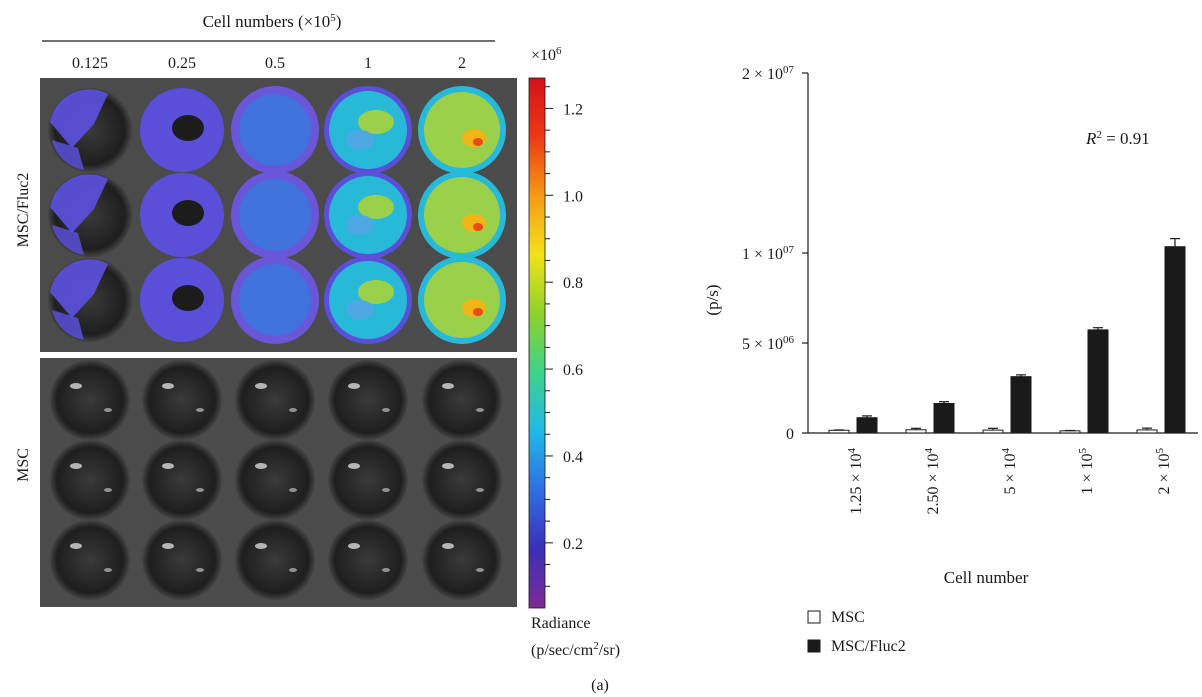 This screenshot has width=1202, height=697. What do you see at coordinates (272, 21) in the screenshot?
I see `cell-numbers-header: Cell numbers (×105)` at bounding box center [272, 21].